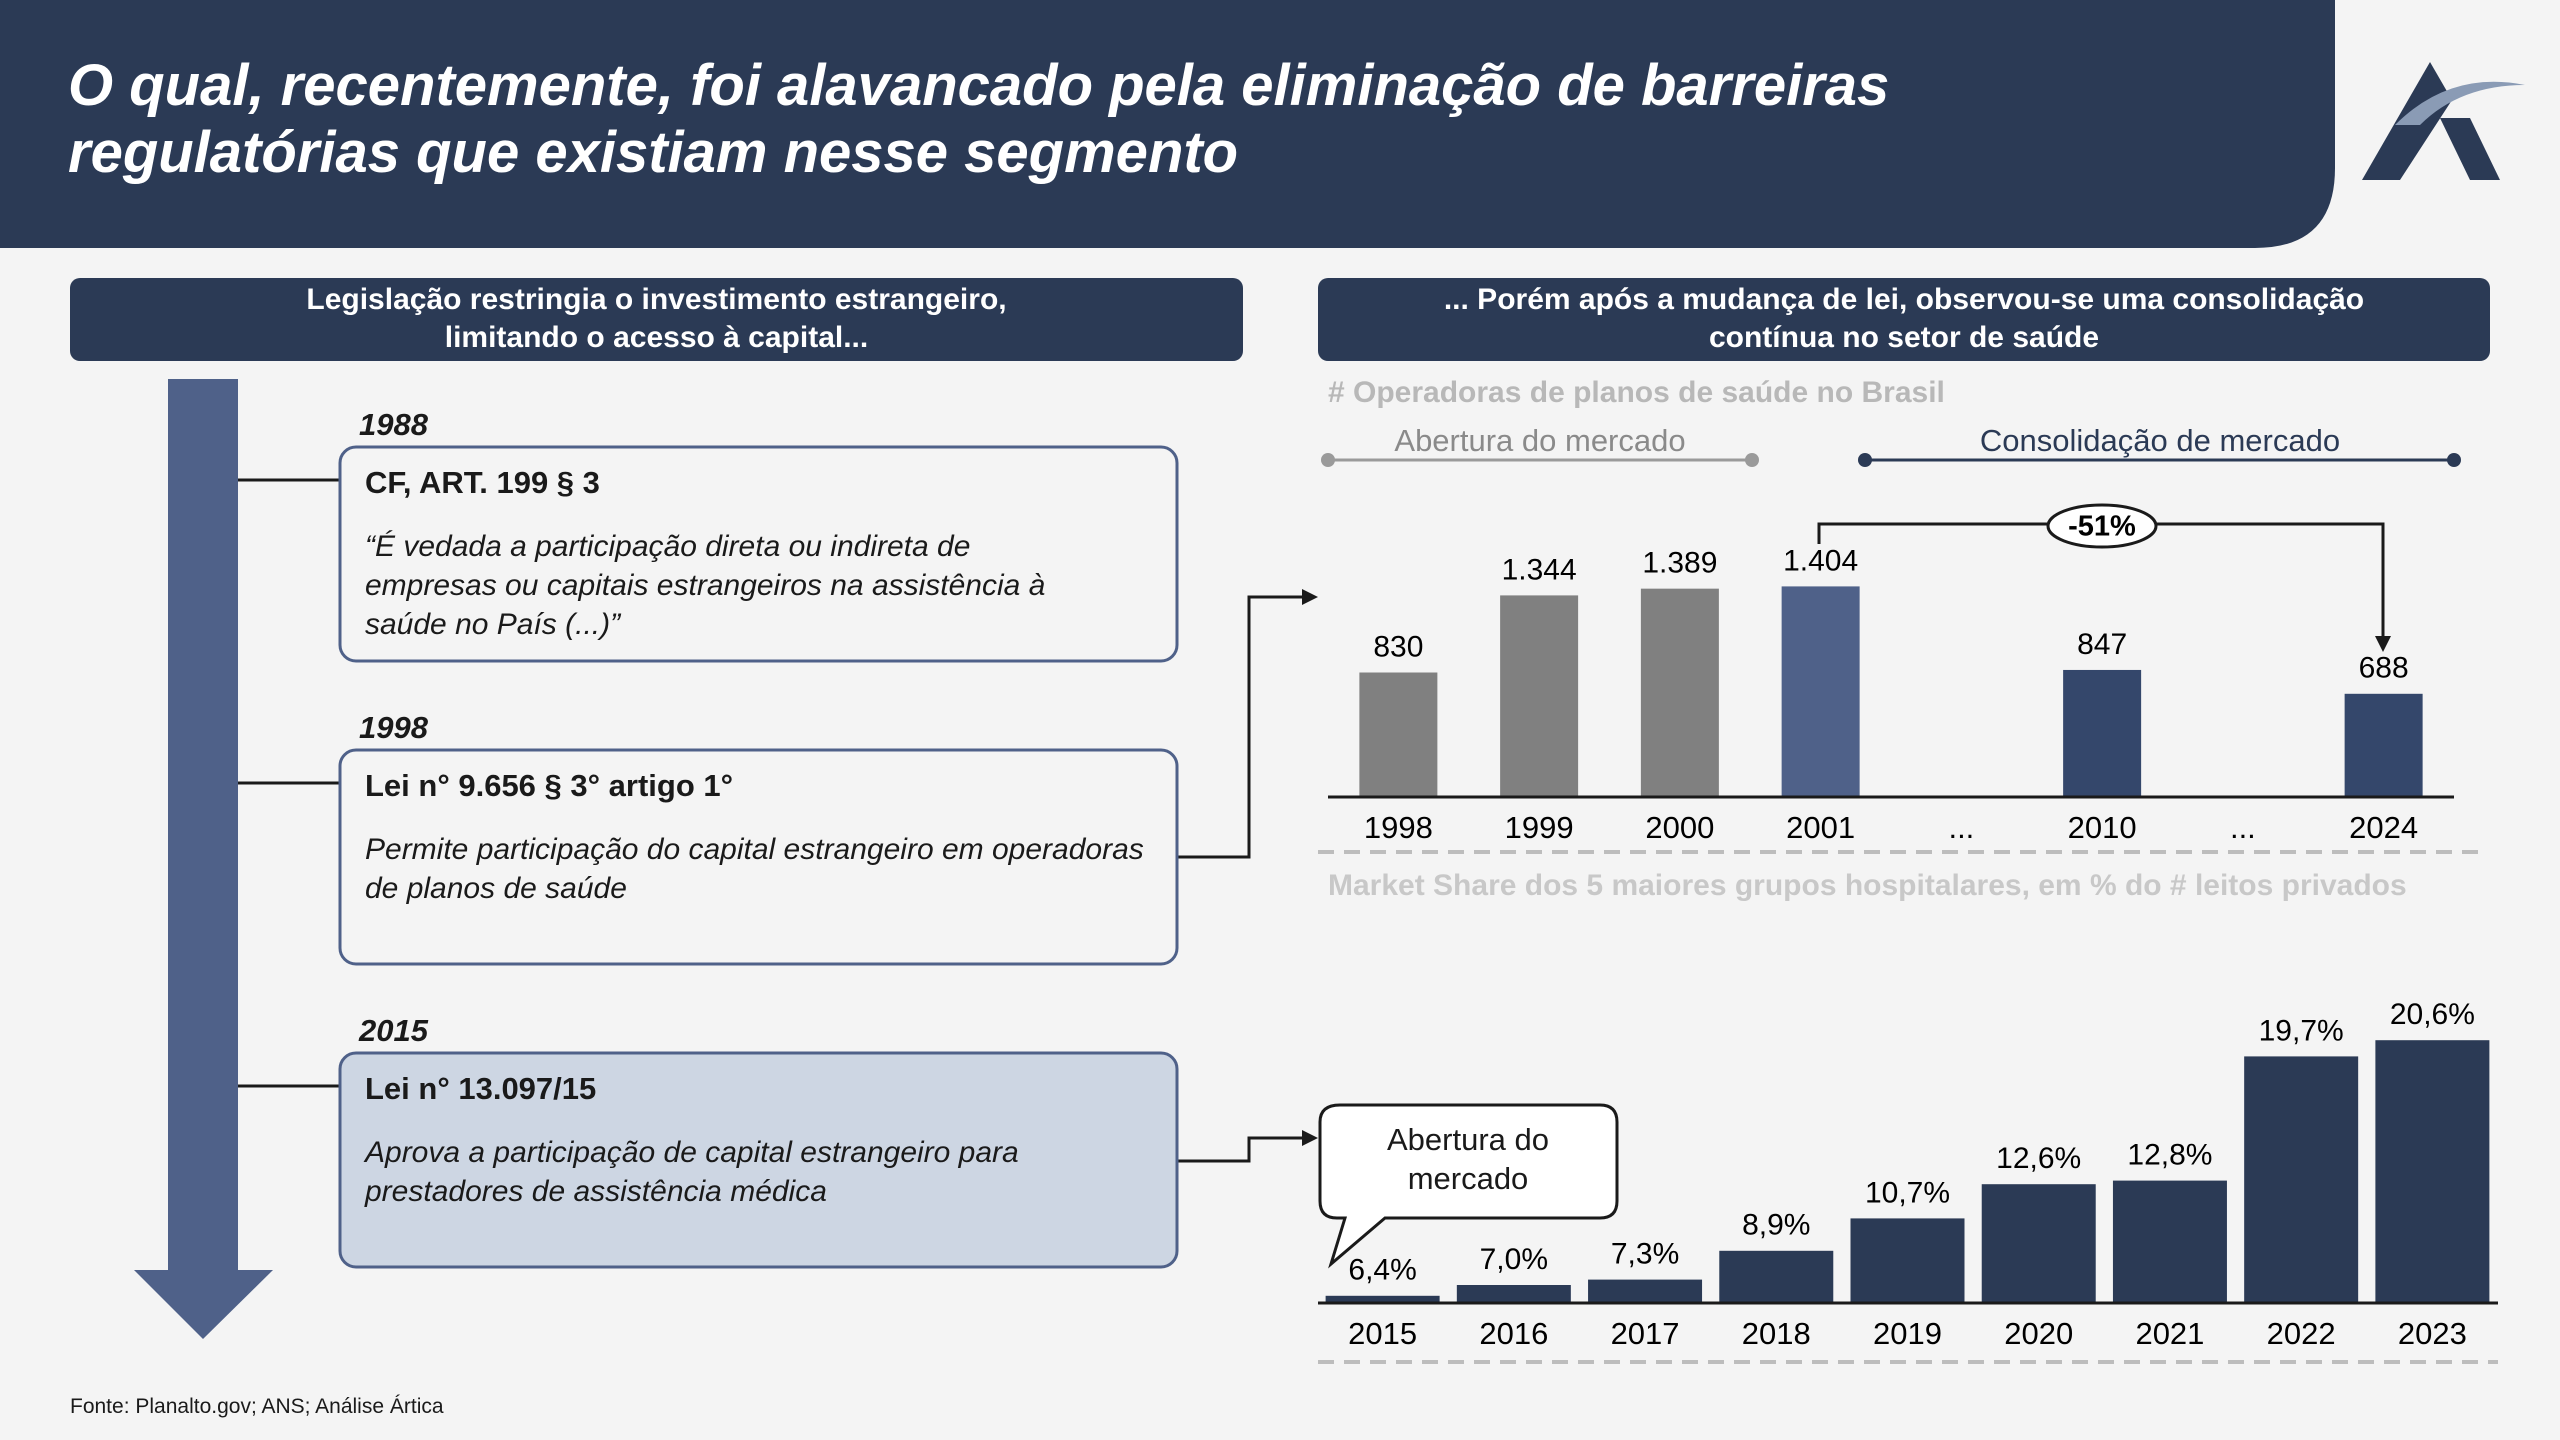 The height and width of the screenshot is (1440, 2560). What do you see at coordinates (2443, 121) in the screenshot?
I see `logo` at bounding box center [2443, 121].